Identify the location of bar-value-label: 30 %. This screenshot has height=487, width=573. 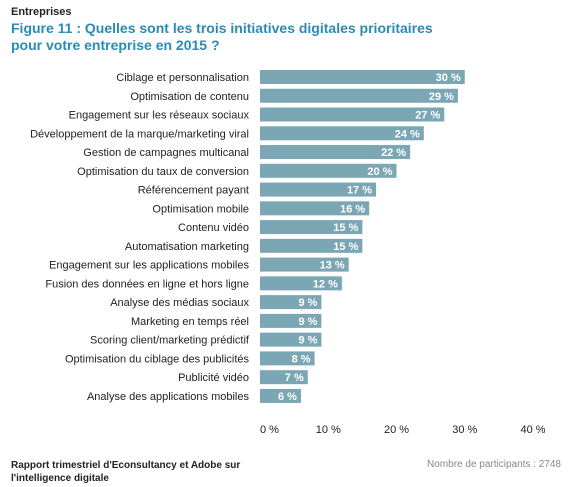
(448, 78).